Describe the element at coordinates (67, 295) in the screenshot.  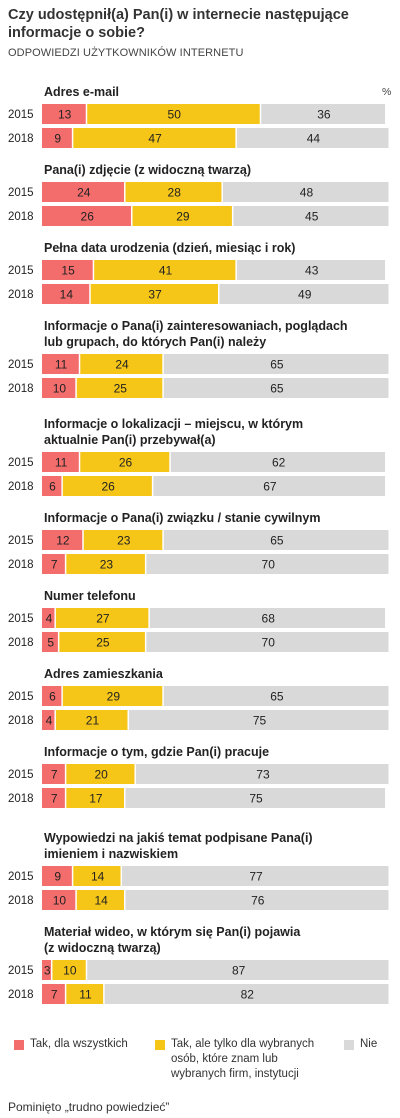
I see `data-label: 14` at that location.